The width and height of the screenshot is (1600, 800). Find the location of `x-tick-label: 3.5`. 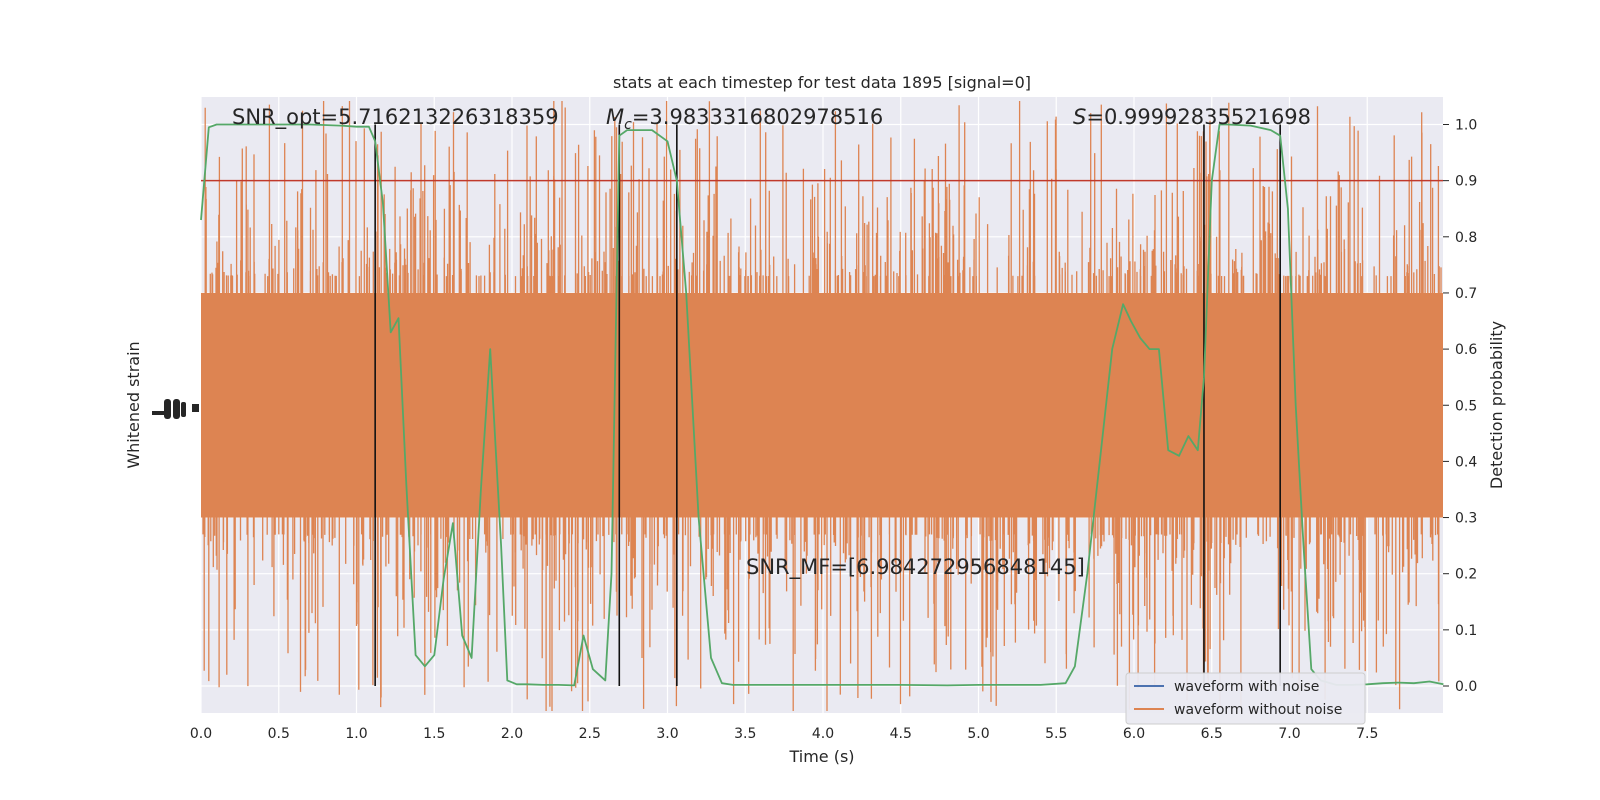

x-tick-label: 3.5 is located at coordinates (745, 734).